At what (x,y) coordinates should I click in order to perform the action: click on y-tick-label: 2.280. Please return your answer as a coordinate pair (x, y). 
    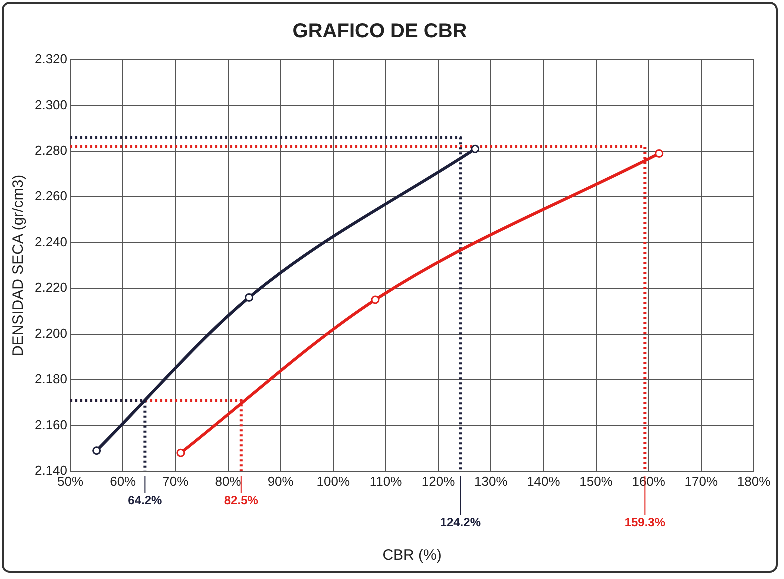
    Looking at the image, I should click on (51, 150).